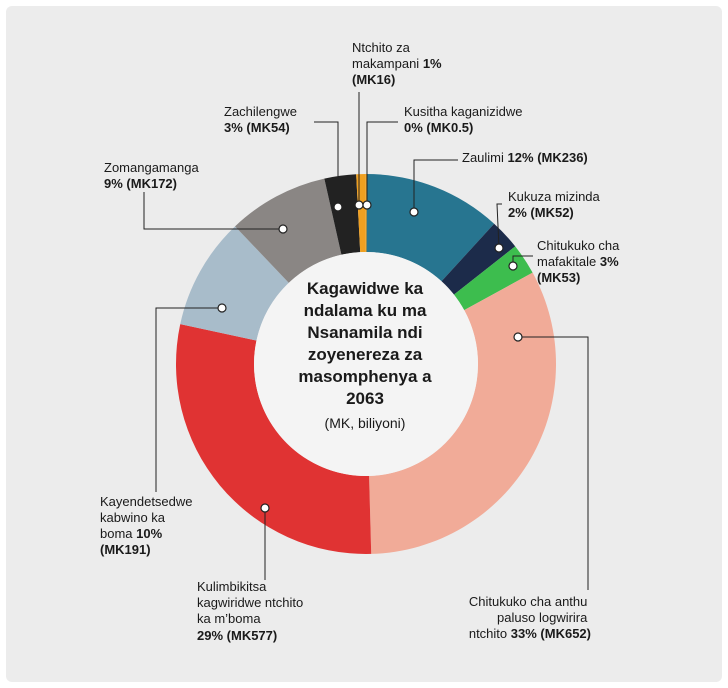 Image resolution: width=728 pixels, height=688 pixels. What do you see at coordinates (525, 157) in the screenshot?
I see `label-zaulimi: Zaulimi 12% (MK236)` at bounding box center [525, 157].